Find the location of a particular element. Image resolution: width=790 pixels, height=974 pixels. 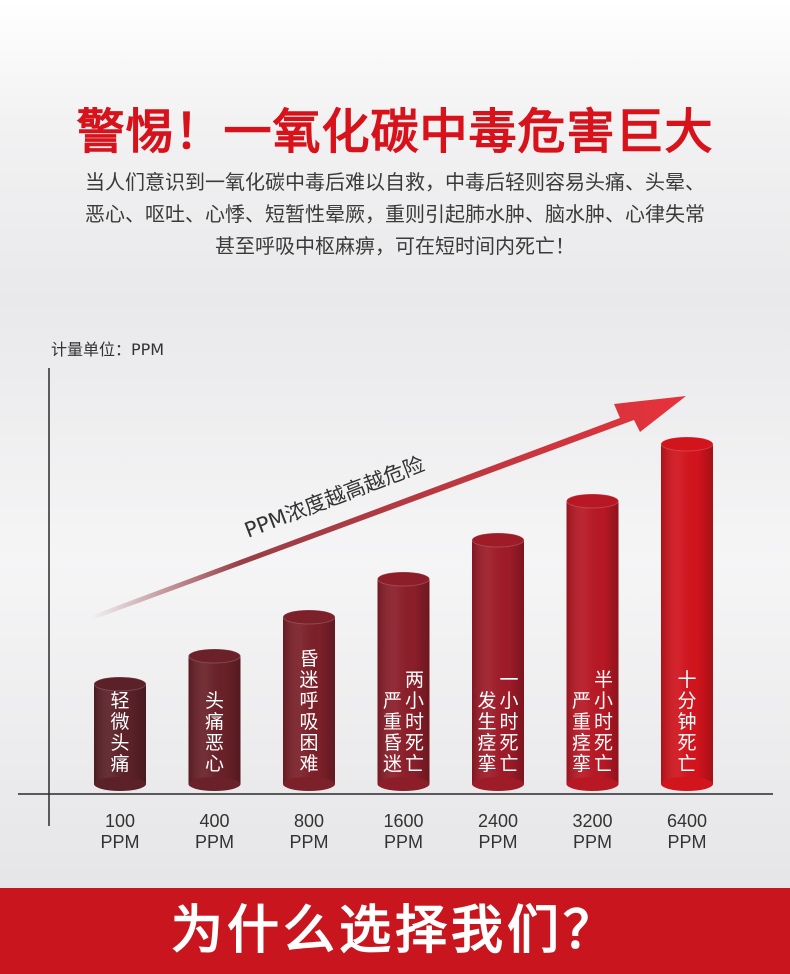

bar-label: 轻微头痛 is located at coordinates (119, 732).